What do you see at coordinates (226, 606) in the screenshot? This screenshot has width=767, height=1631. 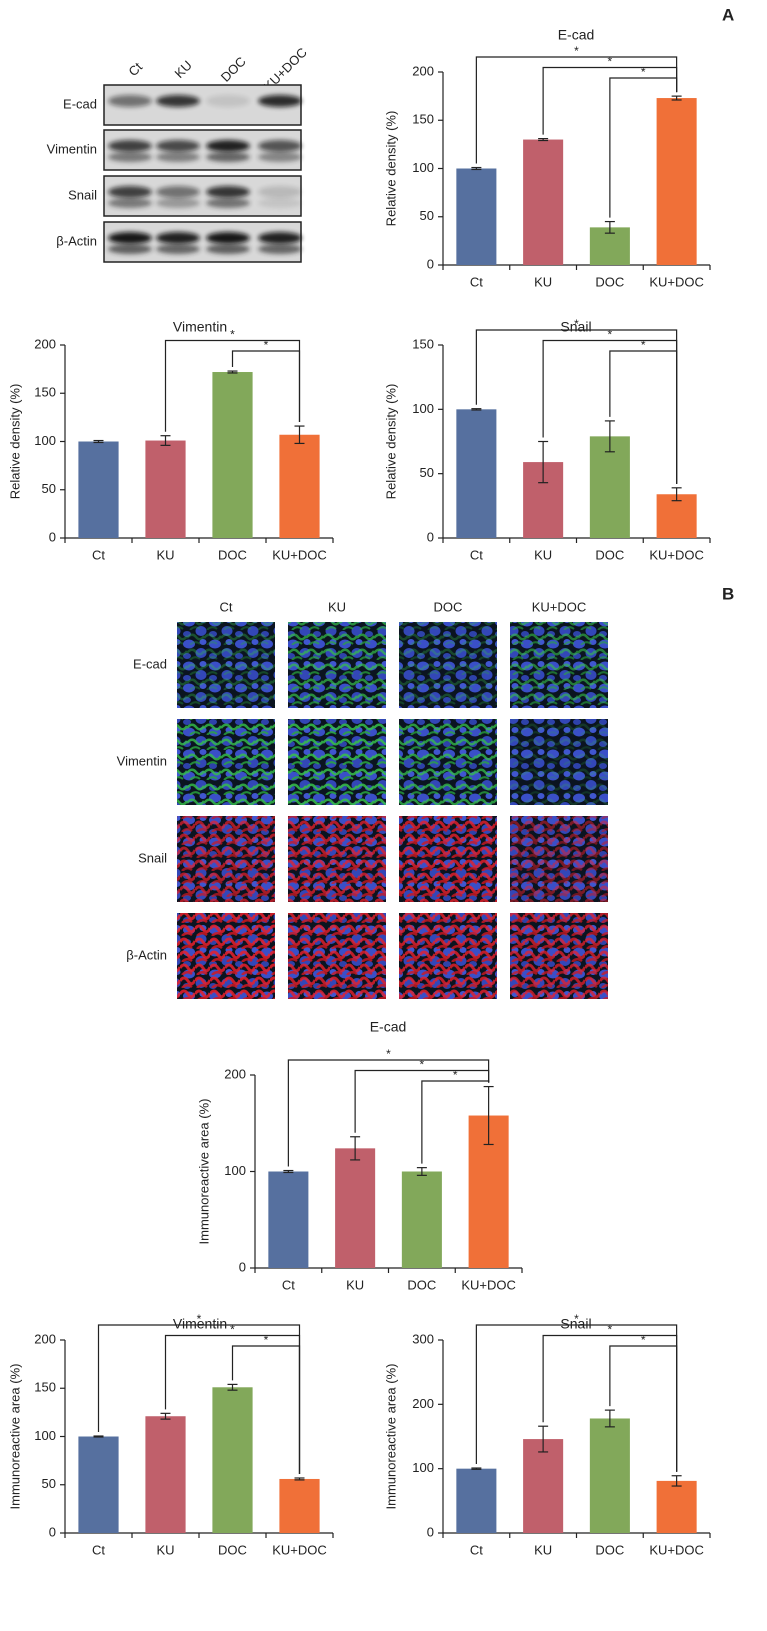 I see `image-column-label: Ct` at bounding box center [226, 606].